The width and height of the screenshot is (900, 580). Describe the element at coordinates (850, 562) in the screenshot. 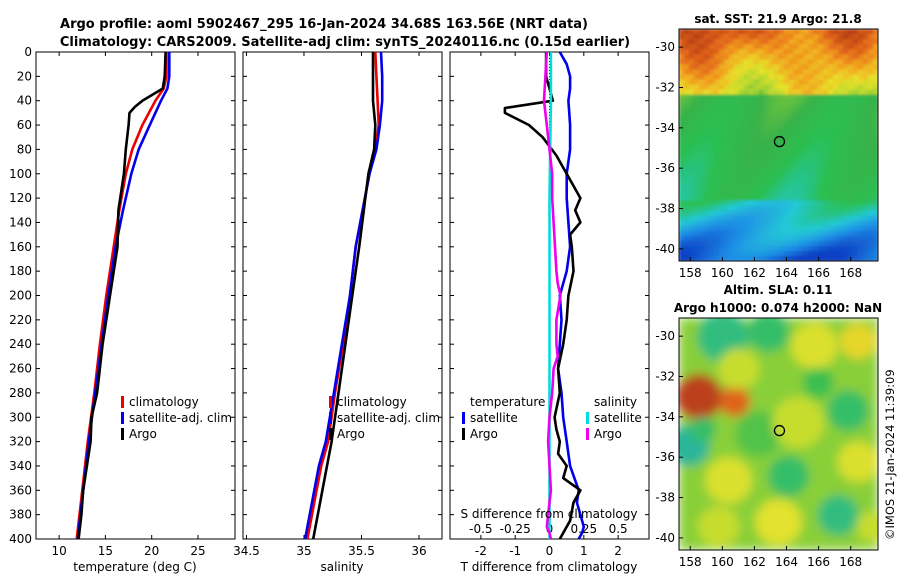

I see `x-tick-label: 168` at that location.